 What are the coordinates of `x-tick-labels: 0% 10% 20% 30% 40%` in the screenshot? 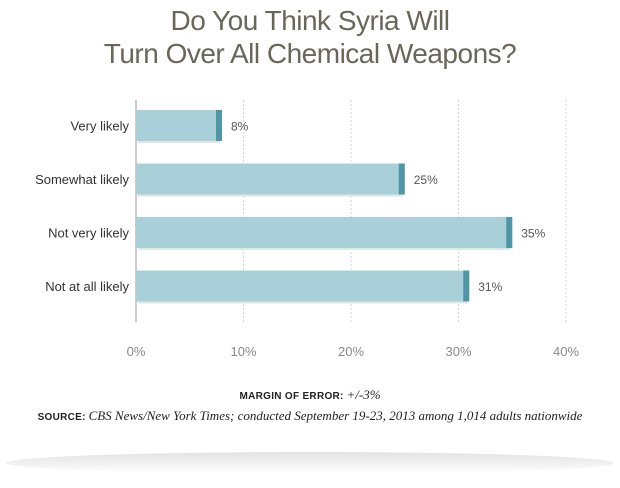 It's located at (353, 351).